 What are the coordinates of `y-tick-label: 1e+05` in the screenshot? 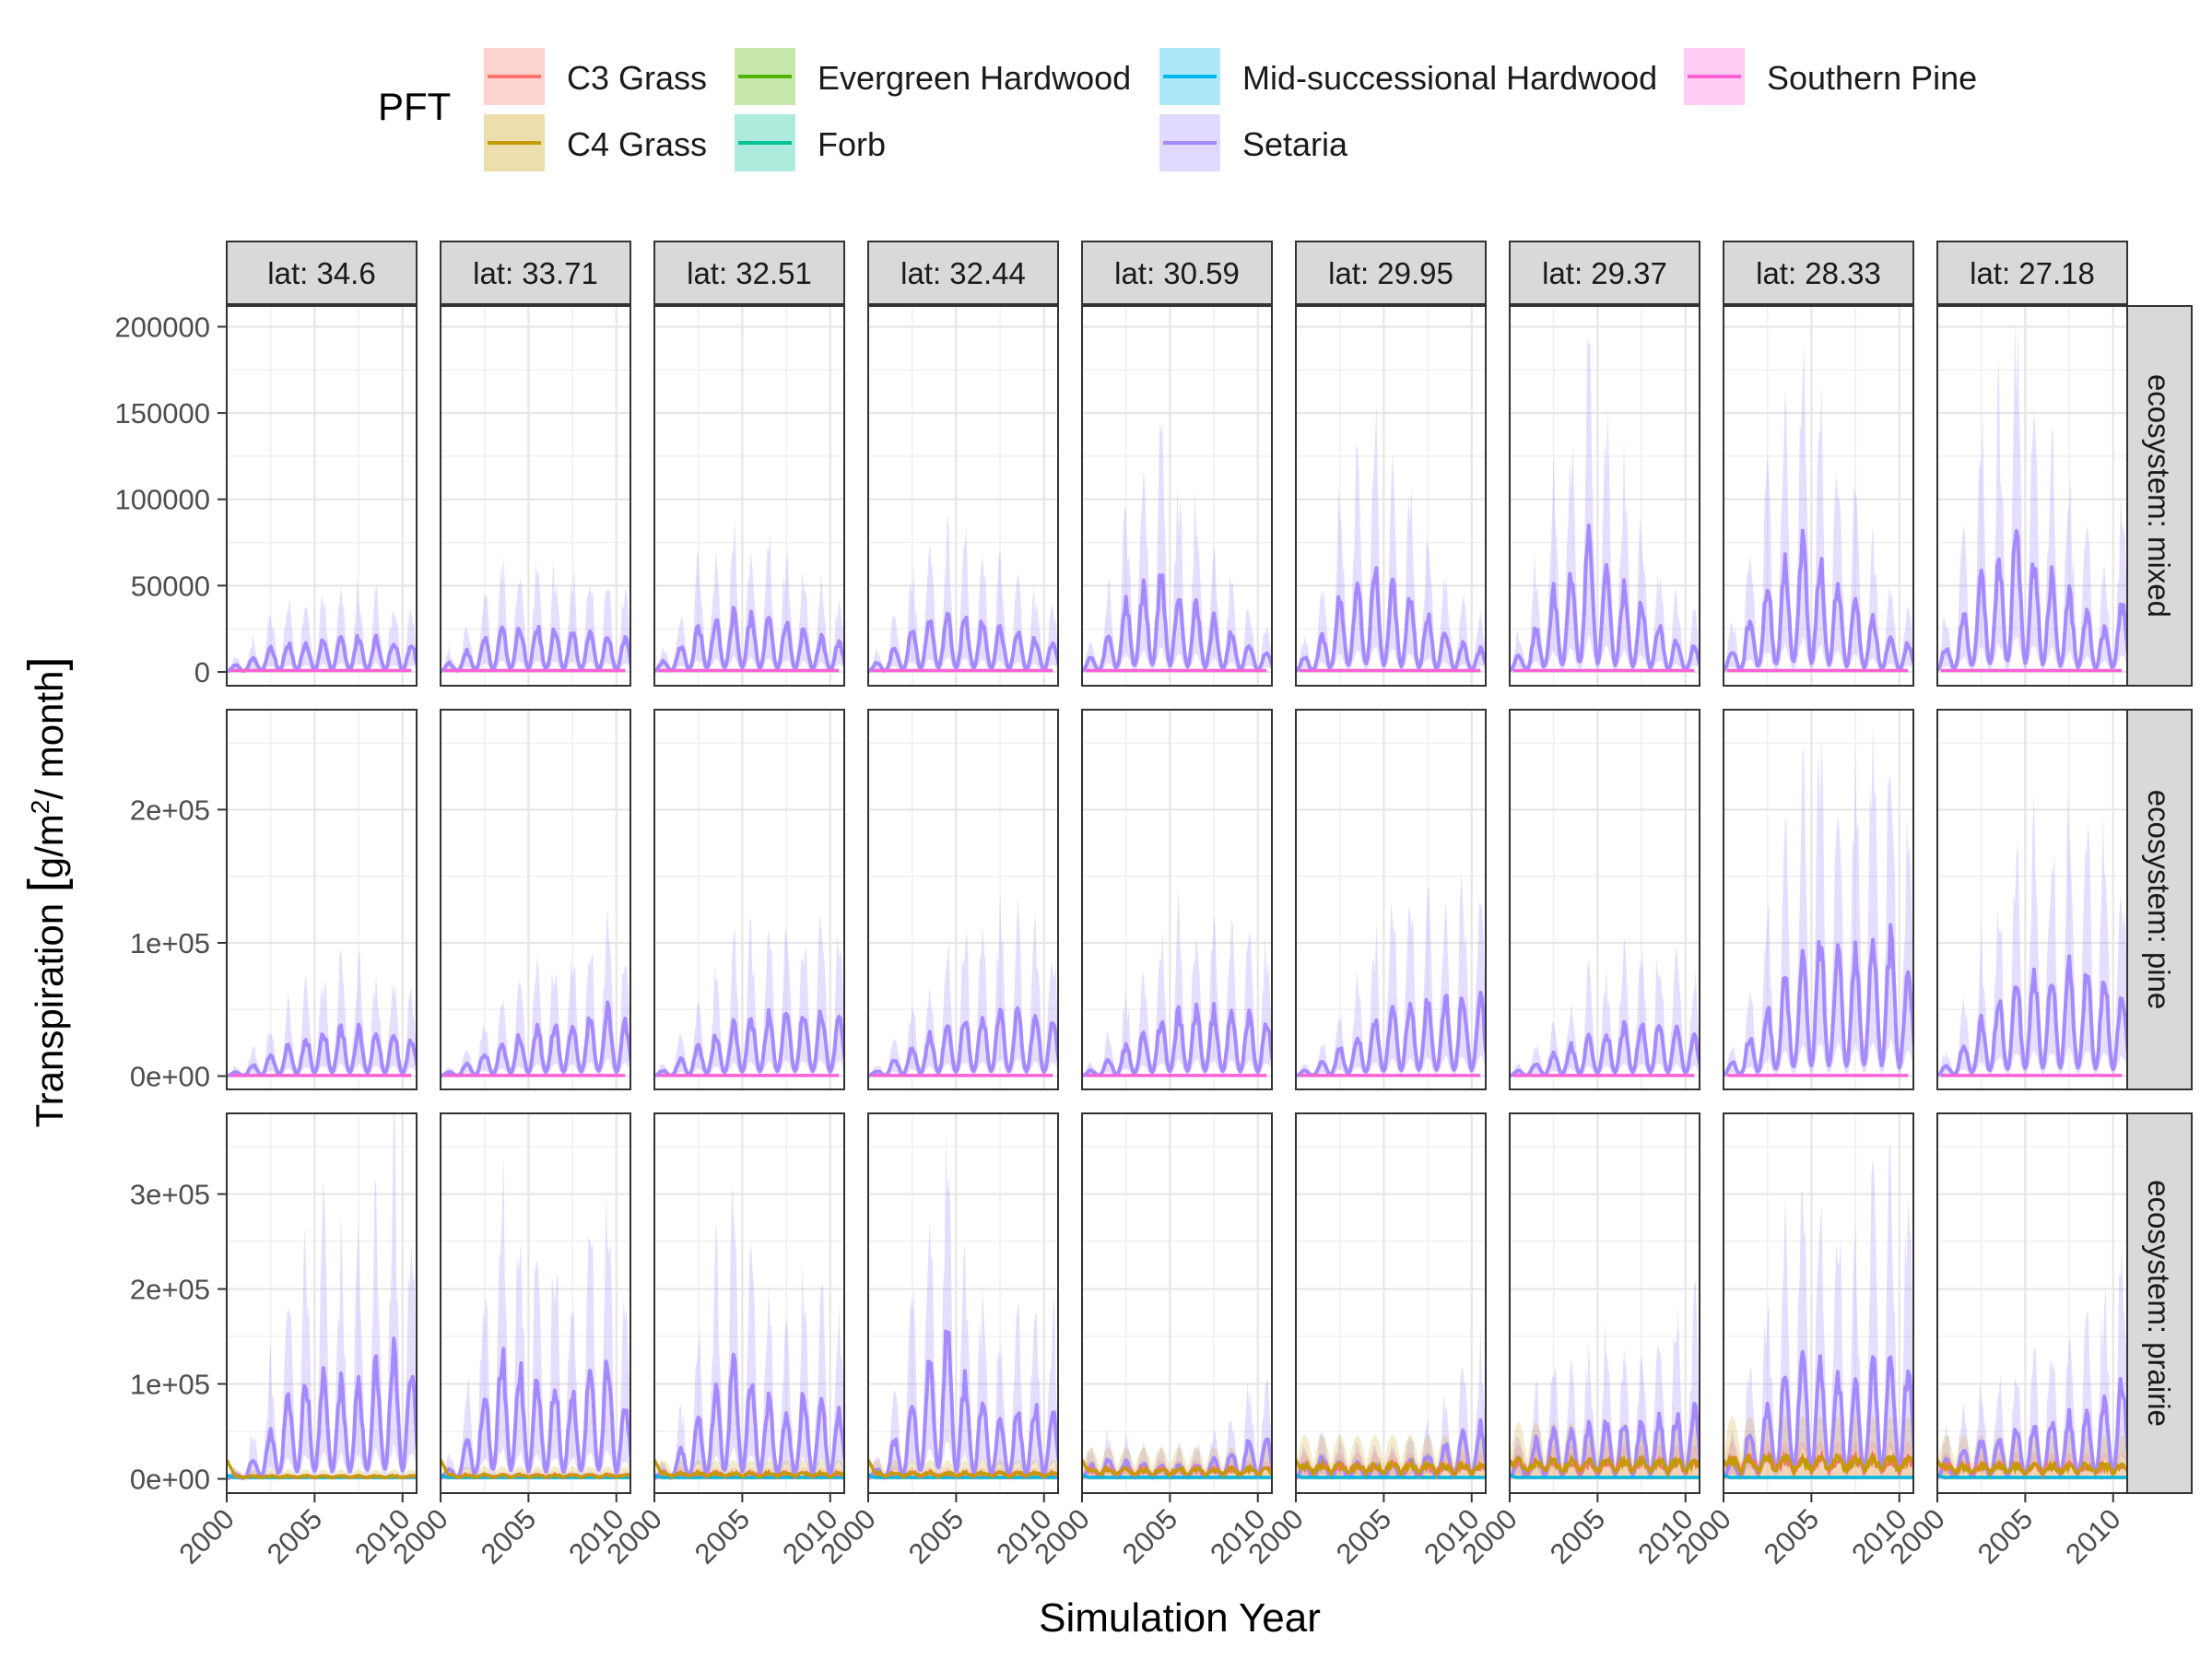 It's located at (170, 943).